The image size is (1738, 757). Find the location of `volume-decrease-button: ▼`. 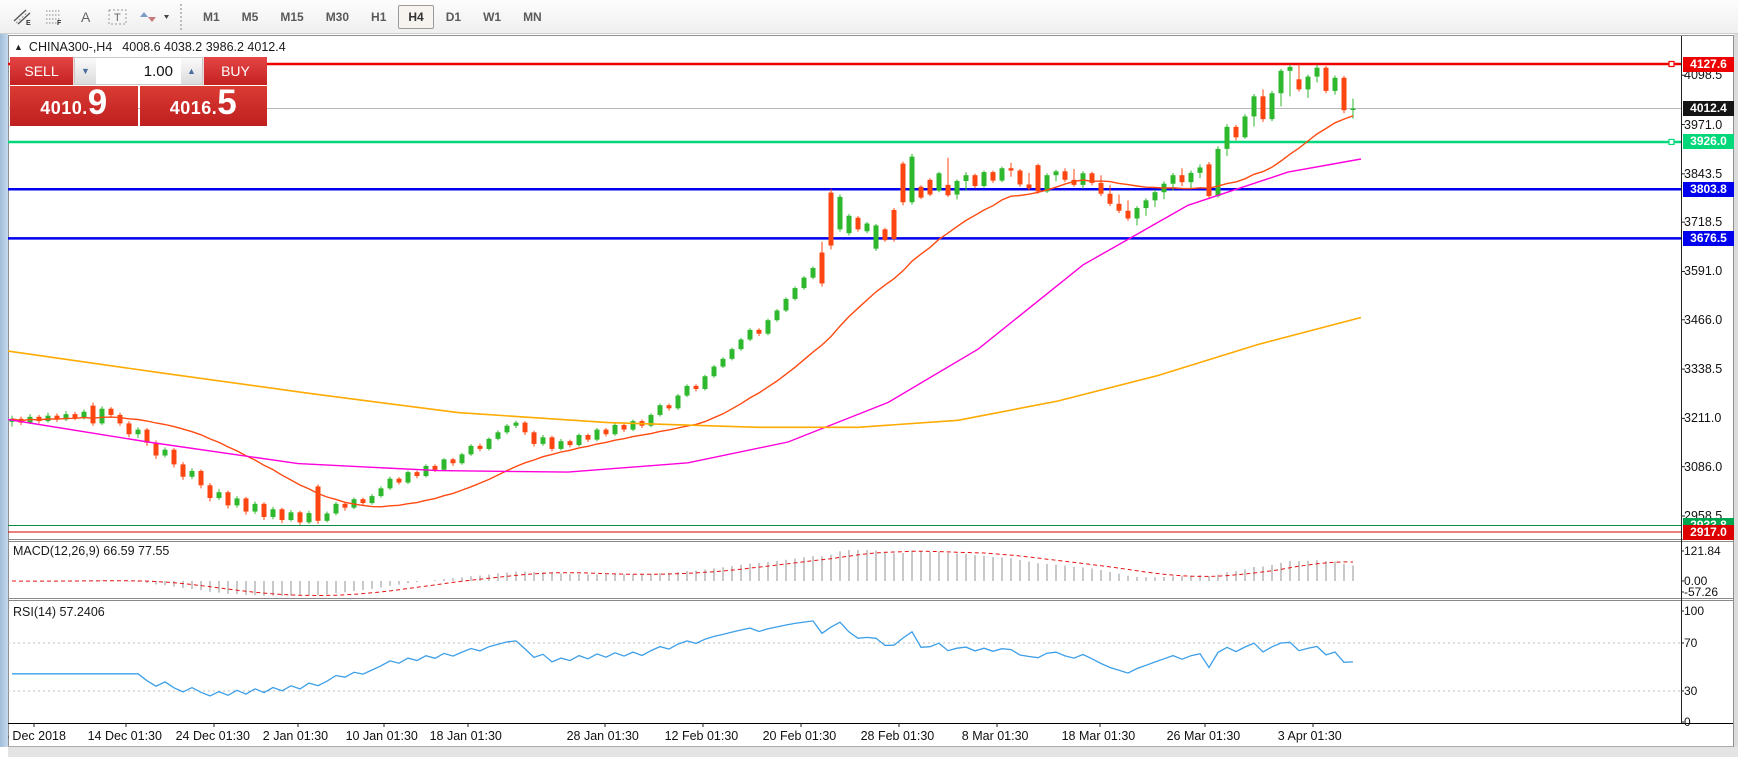

volume-decrease-button: ▼ is located at coordinates (85, 71).